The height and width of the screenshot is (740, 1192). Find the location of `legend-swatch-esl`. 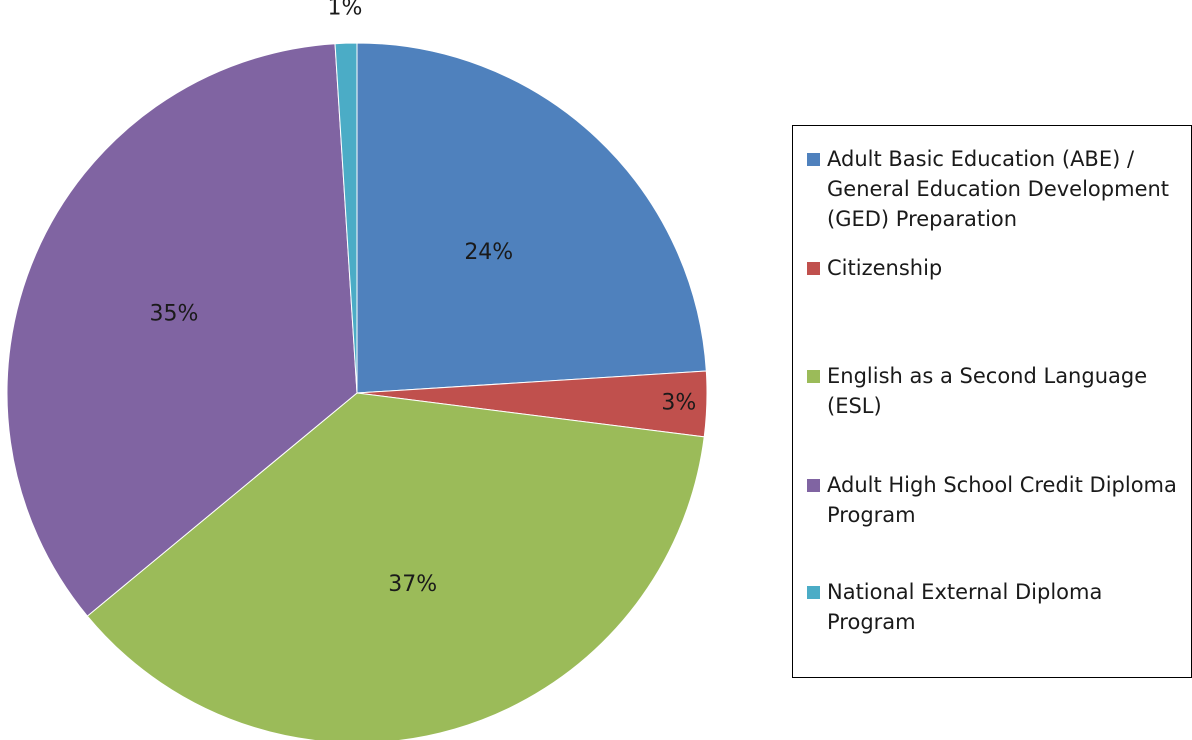

legend-swatch-esl is located at coordinates (813, 376).